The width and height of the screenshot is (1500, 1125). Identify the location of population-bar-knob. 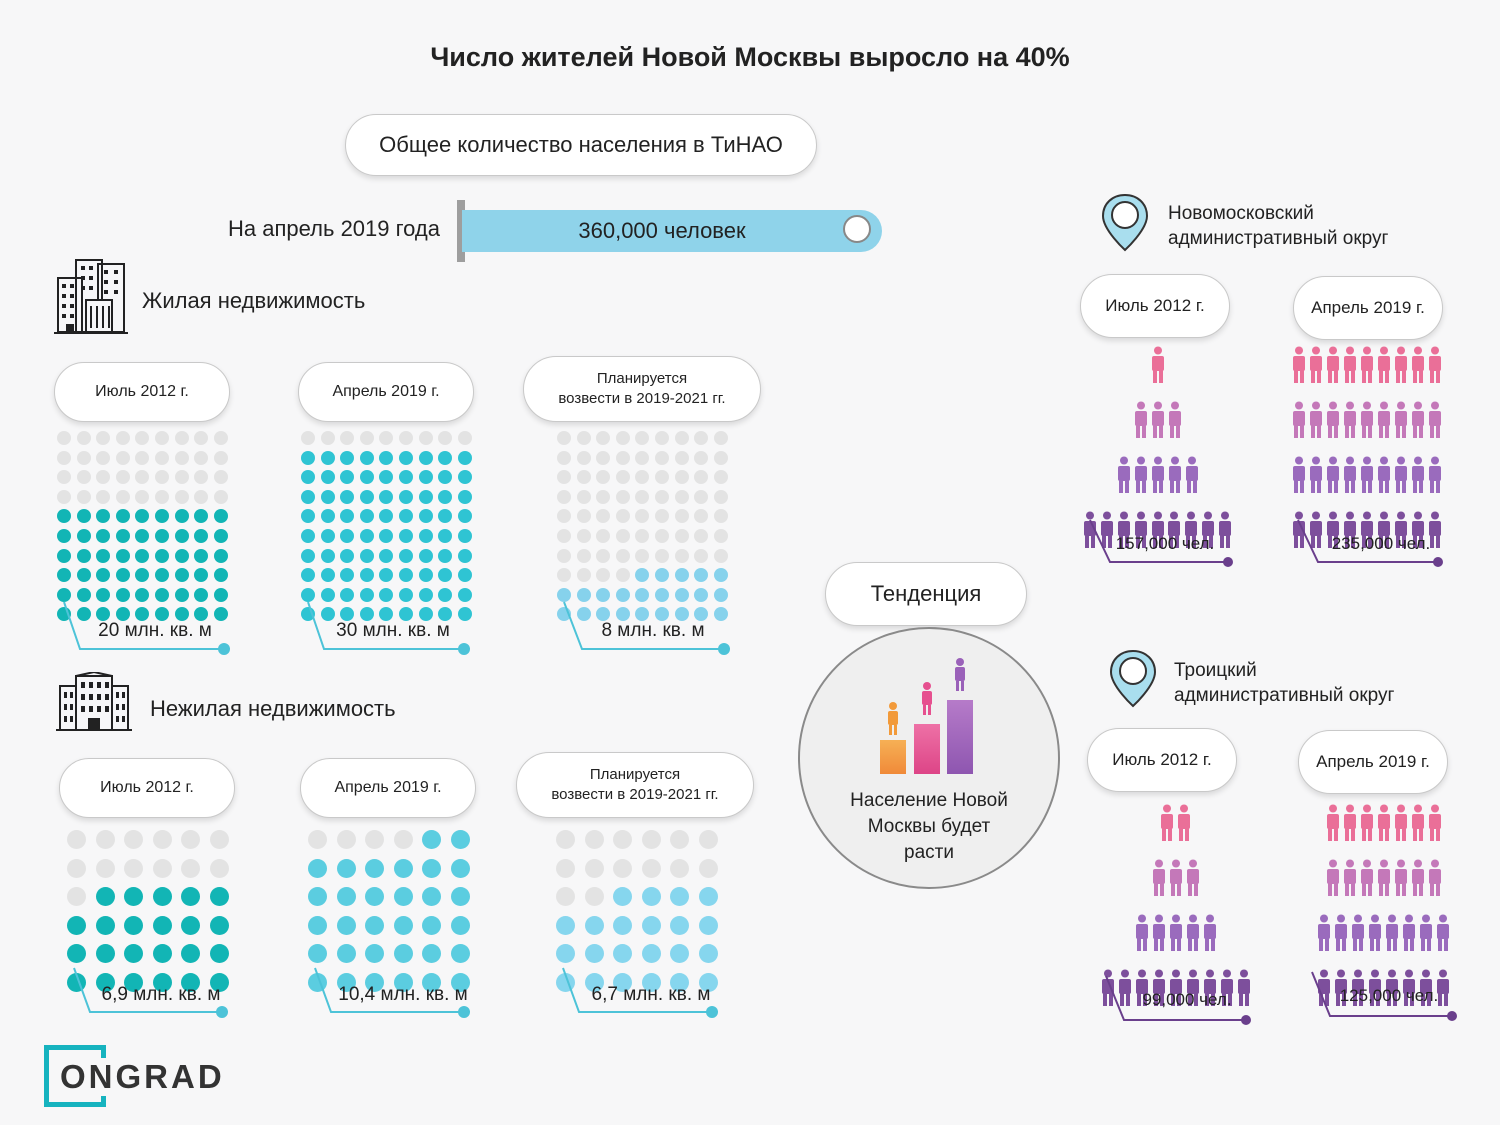
(857, 229).